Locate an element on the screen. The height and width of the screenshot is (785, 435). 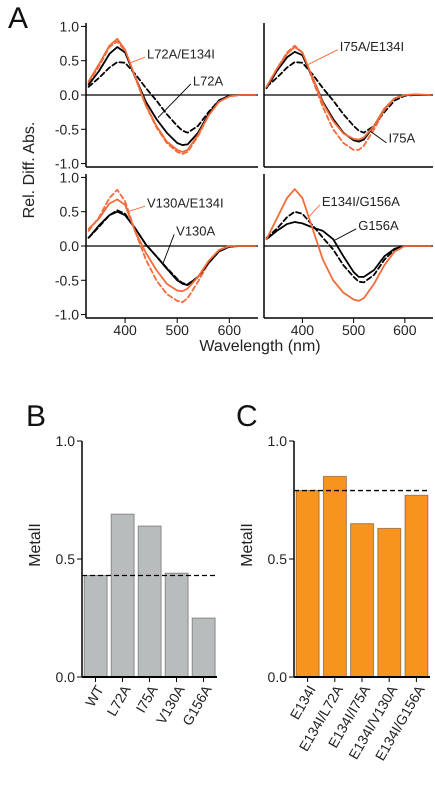
chart-title: C is located at coordinates (247, 417).